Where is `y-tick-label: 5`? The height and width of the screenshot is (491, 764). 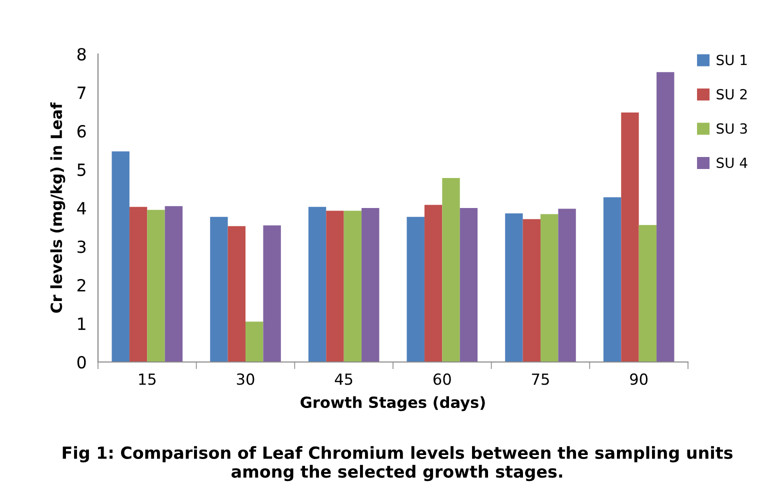 y-tick-label: 5 is located at coordinates (82, 170).